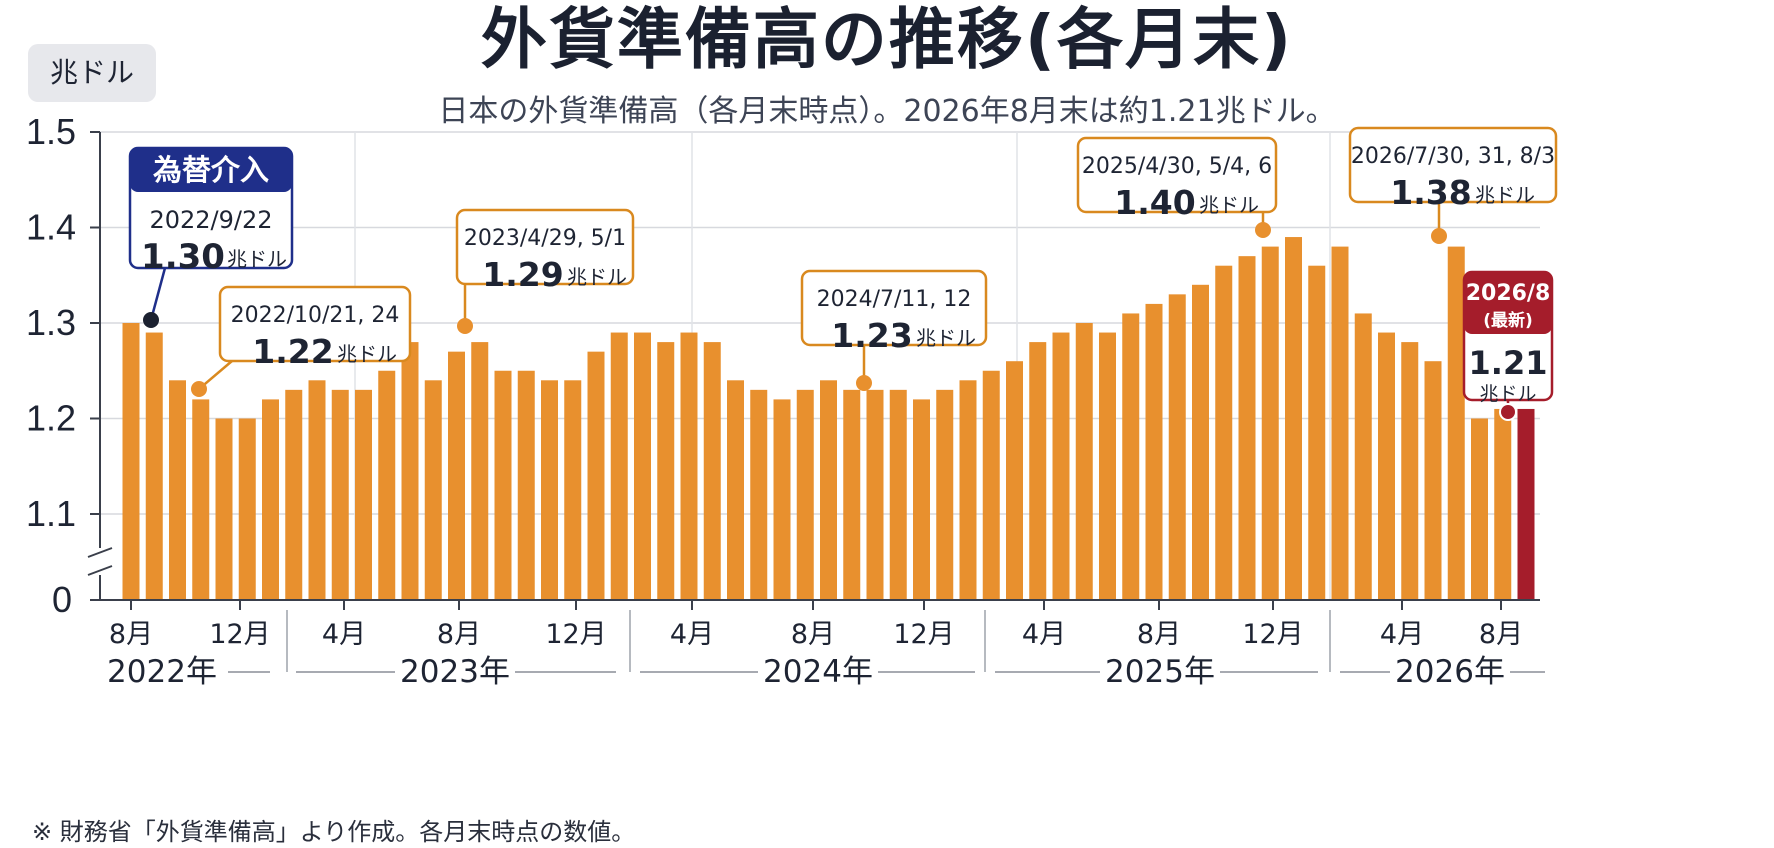  What do you see at coordinates (210, 220) in the screenshot?
I see `callout-date: 2022/9/22` at bounding box center [210, 220].